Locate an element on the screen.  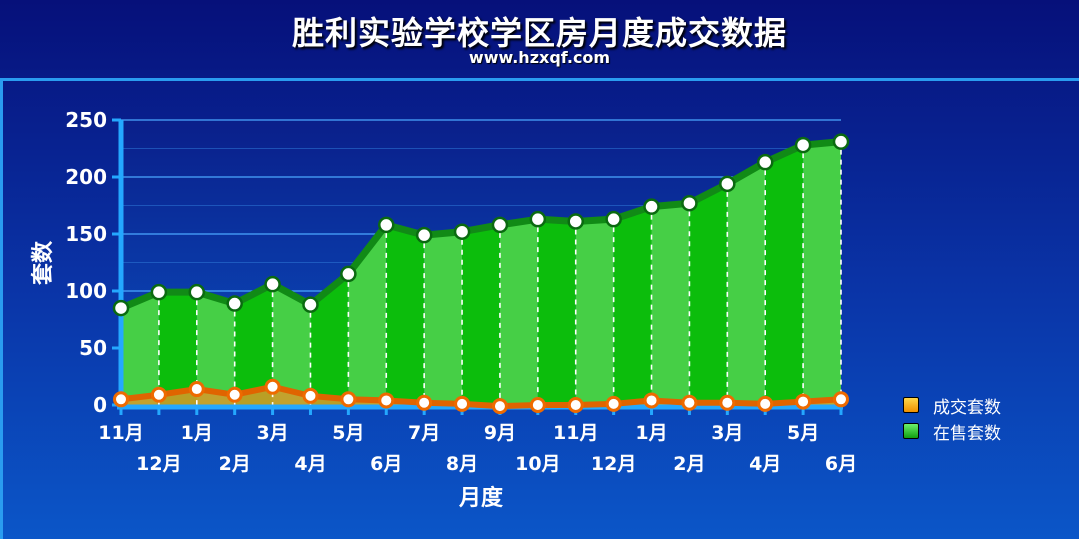
y-tick-label: 50 is located at coordinates (93, 348).